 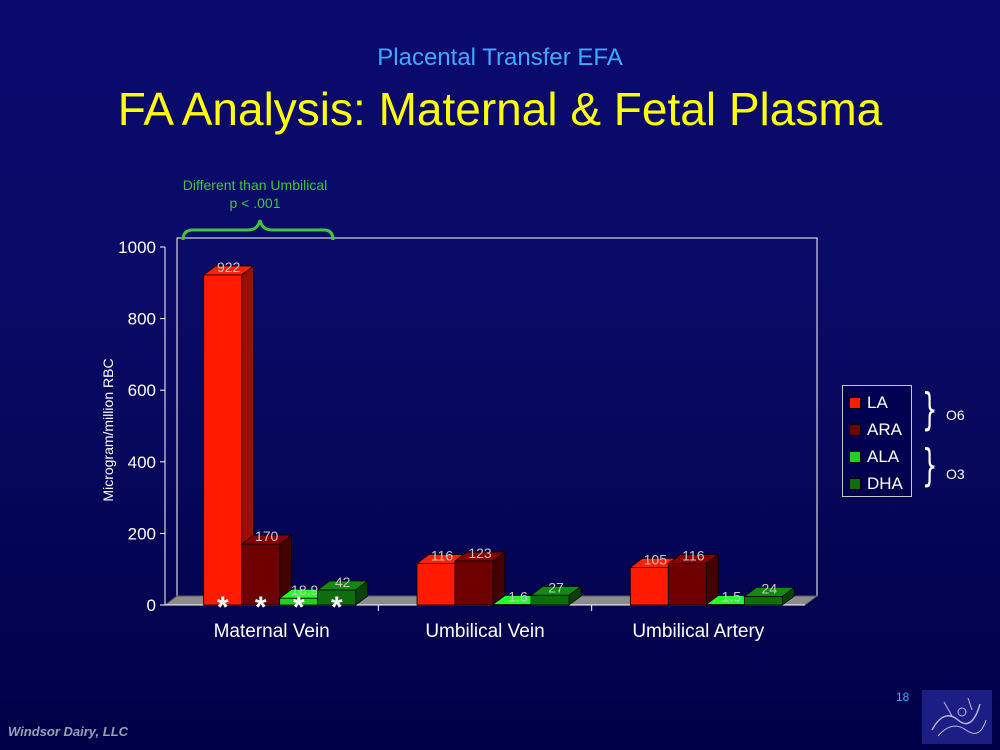 I want to click on significance-annotation: Different than Umbilical p < .001, so click(x=255, y=194).